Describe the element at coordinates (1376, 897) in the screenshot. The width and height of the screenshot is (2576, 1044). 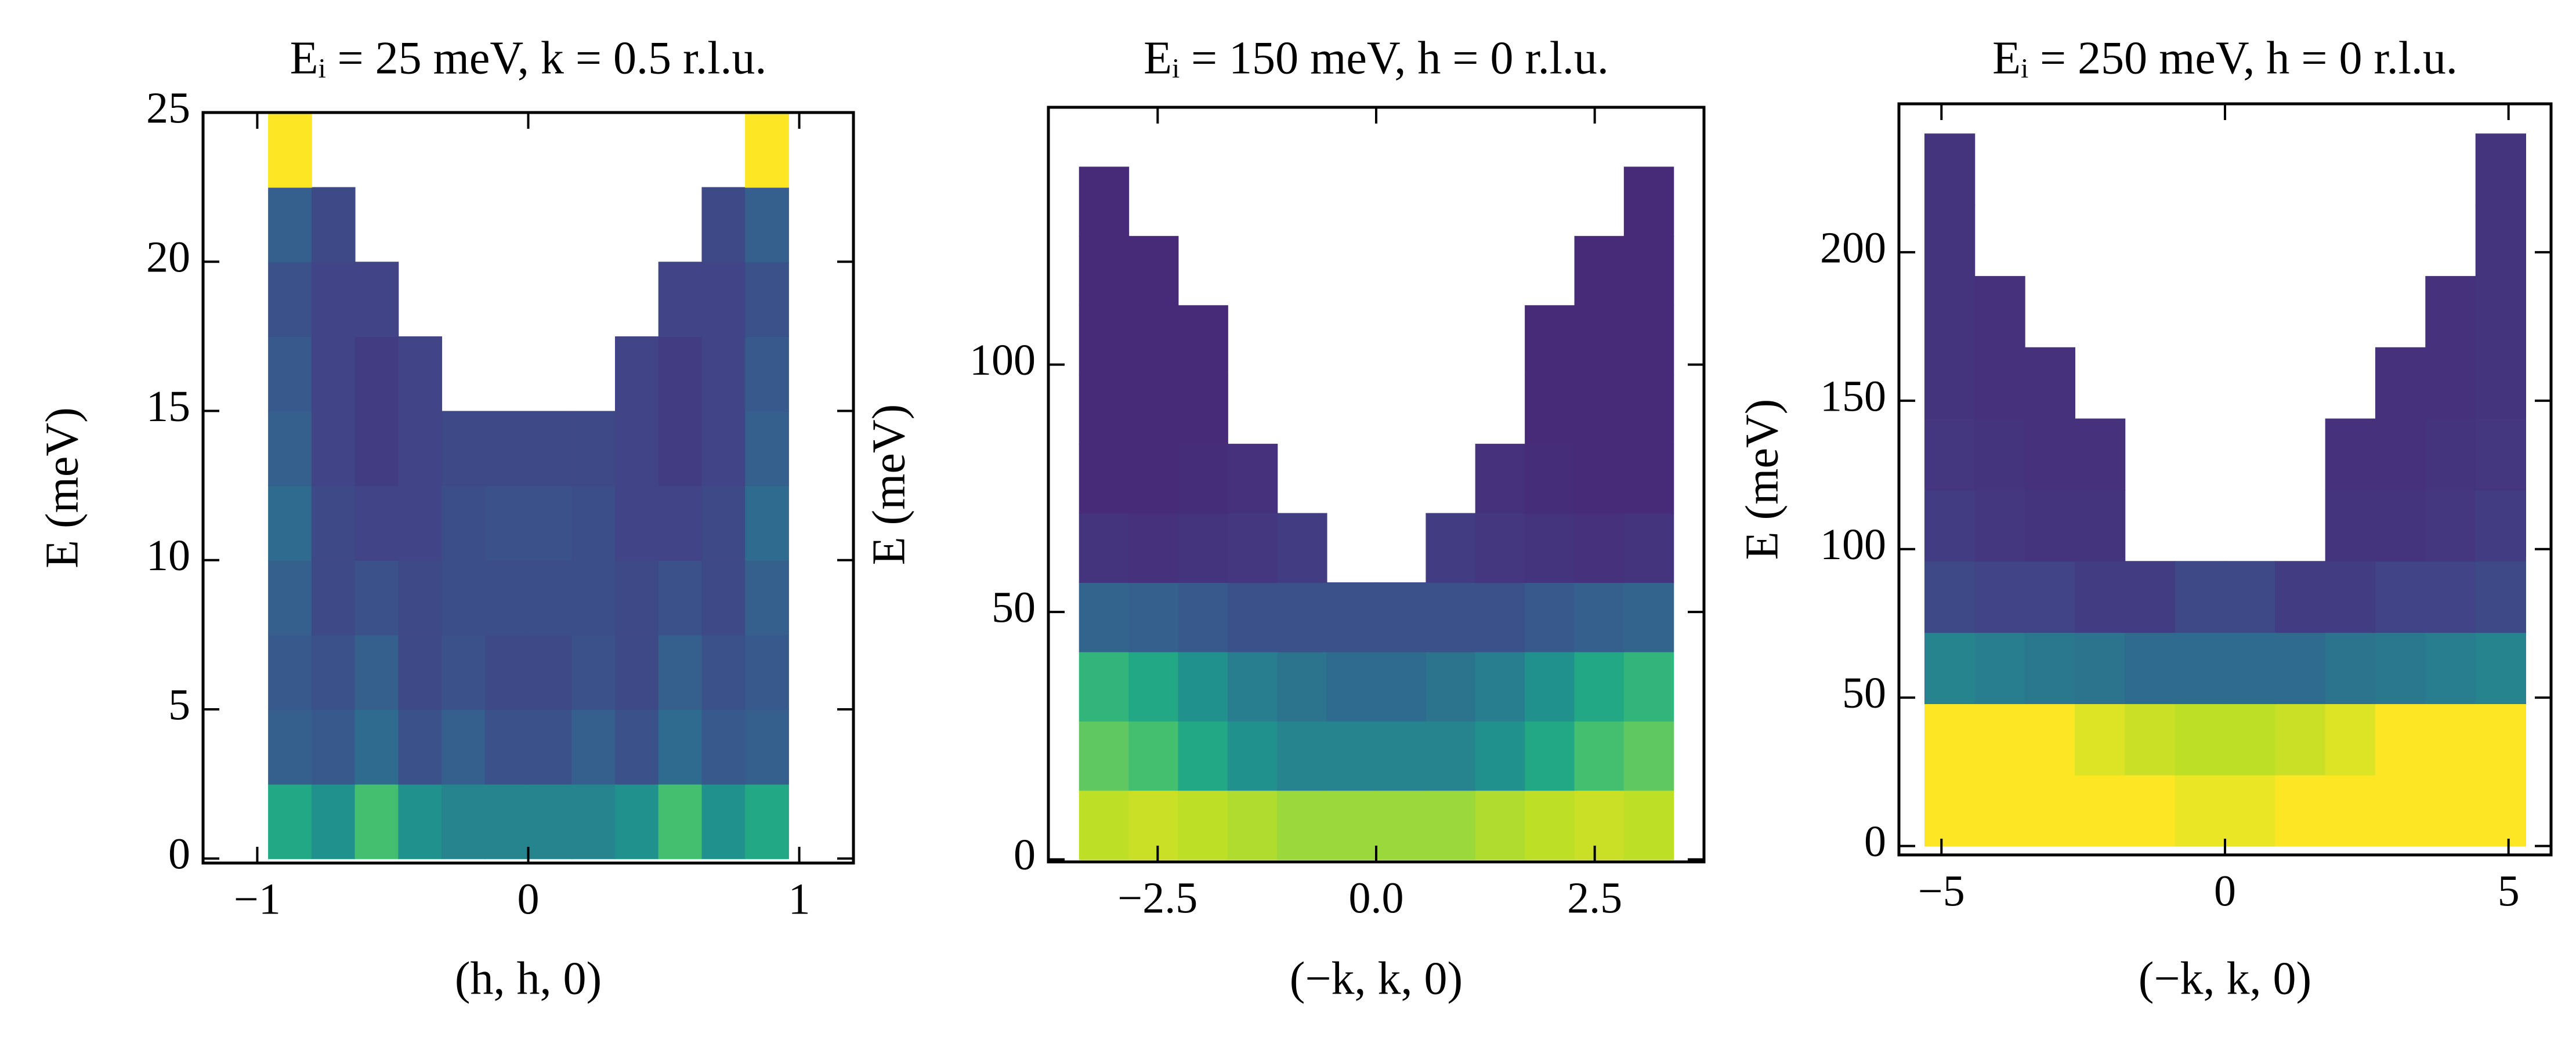
I see `x-tick-label: 0.0` at that location.